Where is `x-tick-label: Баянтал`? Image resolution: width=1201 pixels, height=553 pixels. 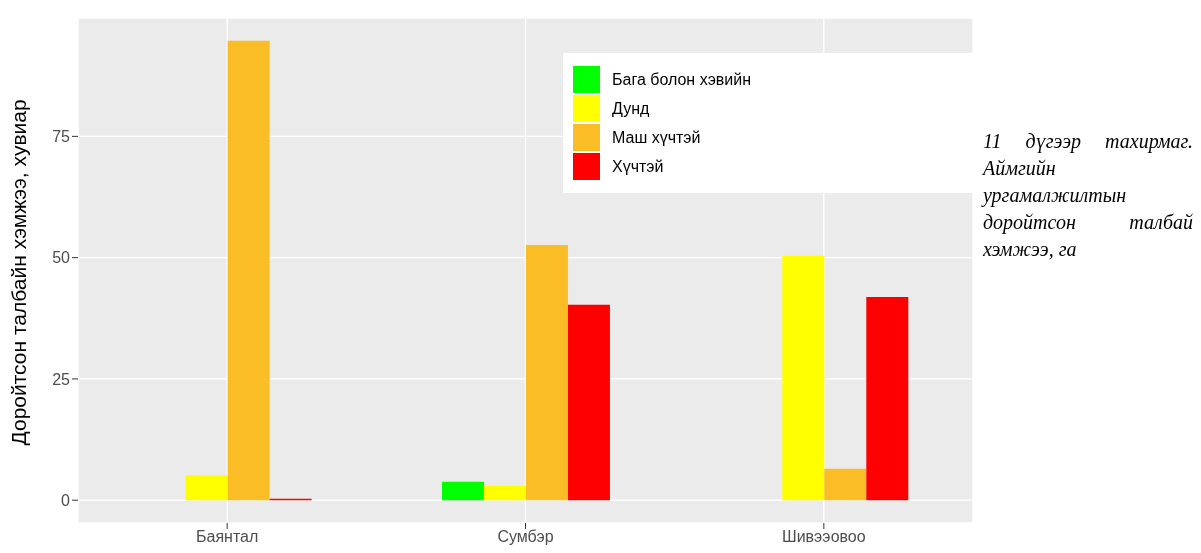
x-tick-label: Баянтал is located at coordinates (227, 537).